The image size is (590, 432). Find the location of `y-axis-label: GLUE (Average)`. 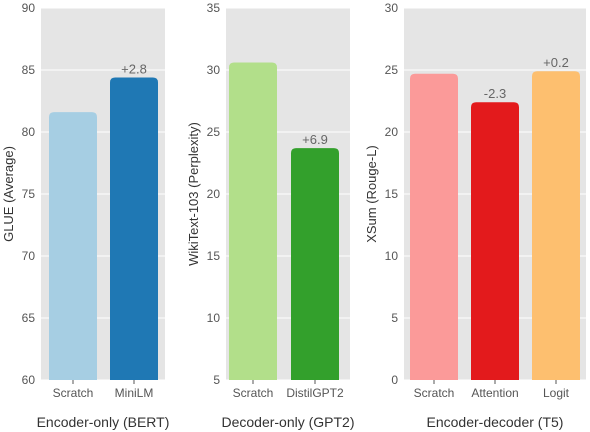

y-axis-label: GLUE (Average) is located at coordinates (8, 194).